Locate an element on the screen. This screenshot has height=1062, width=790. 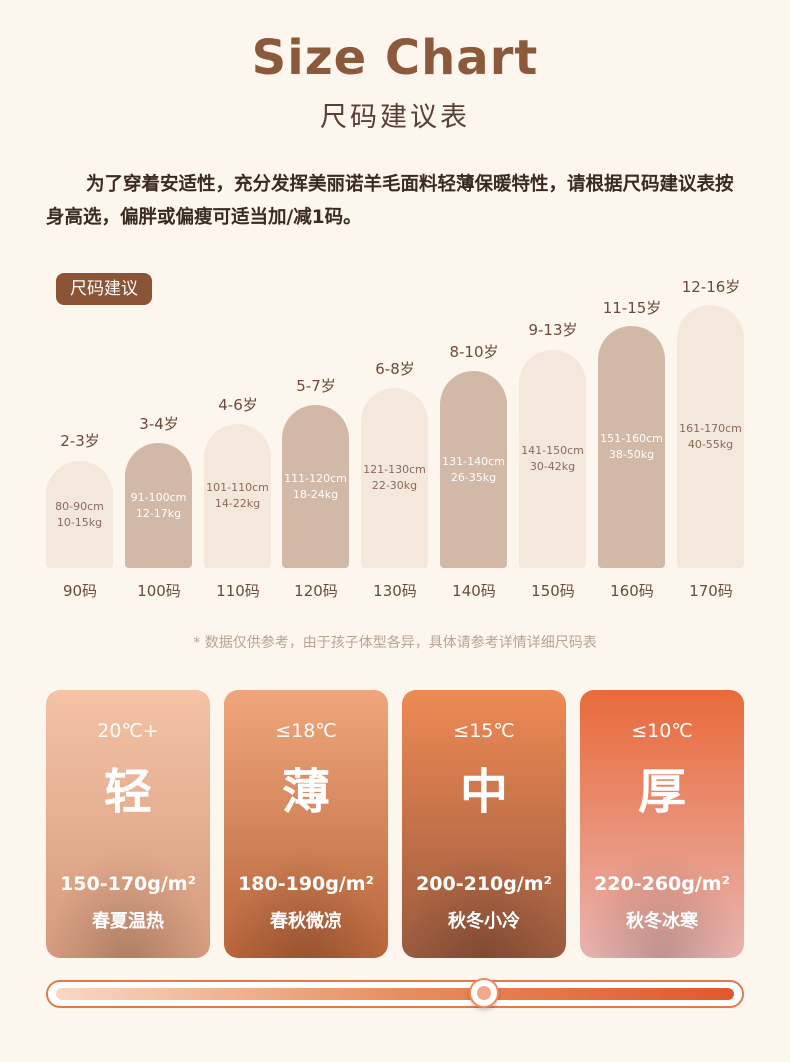
weight-range: 12-17kg is located at coordinates (158, 513).